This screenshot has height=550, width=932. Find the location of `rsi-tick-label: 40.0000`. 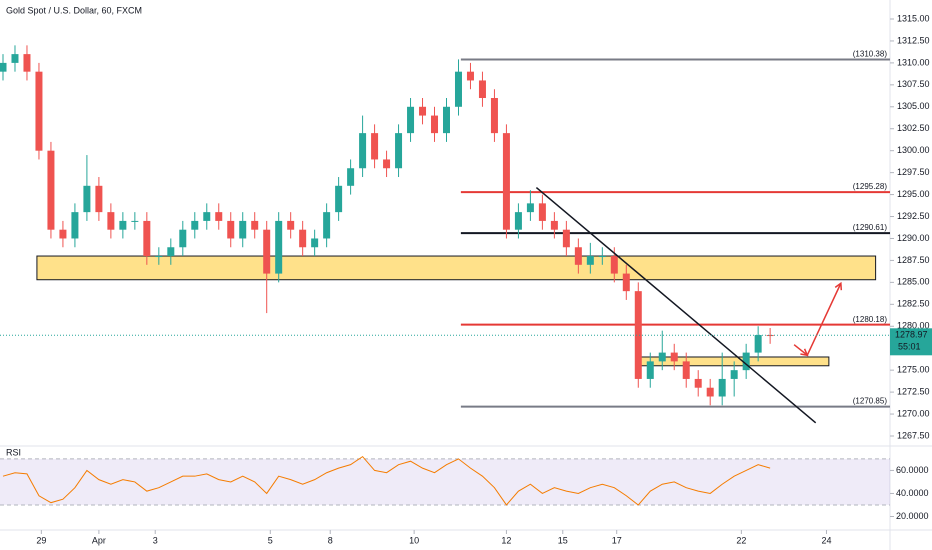

rsi-tick-label: 40.0000 is located at coordinates (912, 493).